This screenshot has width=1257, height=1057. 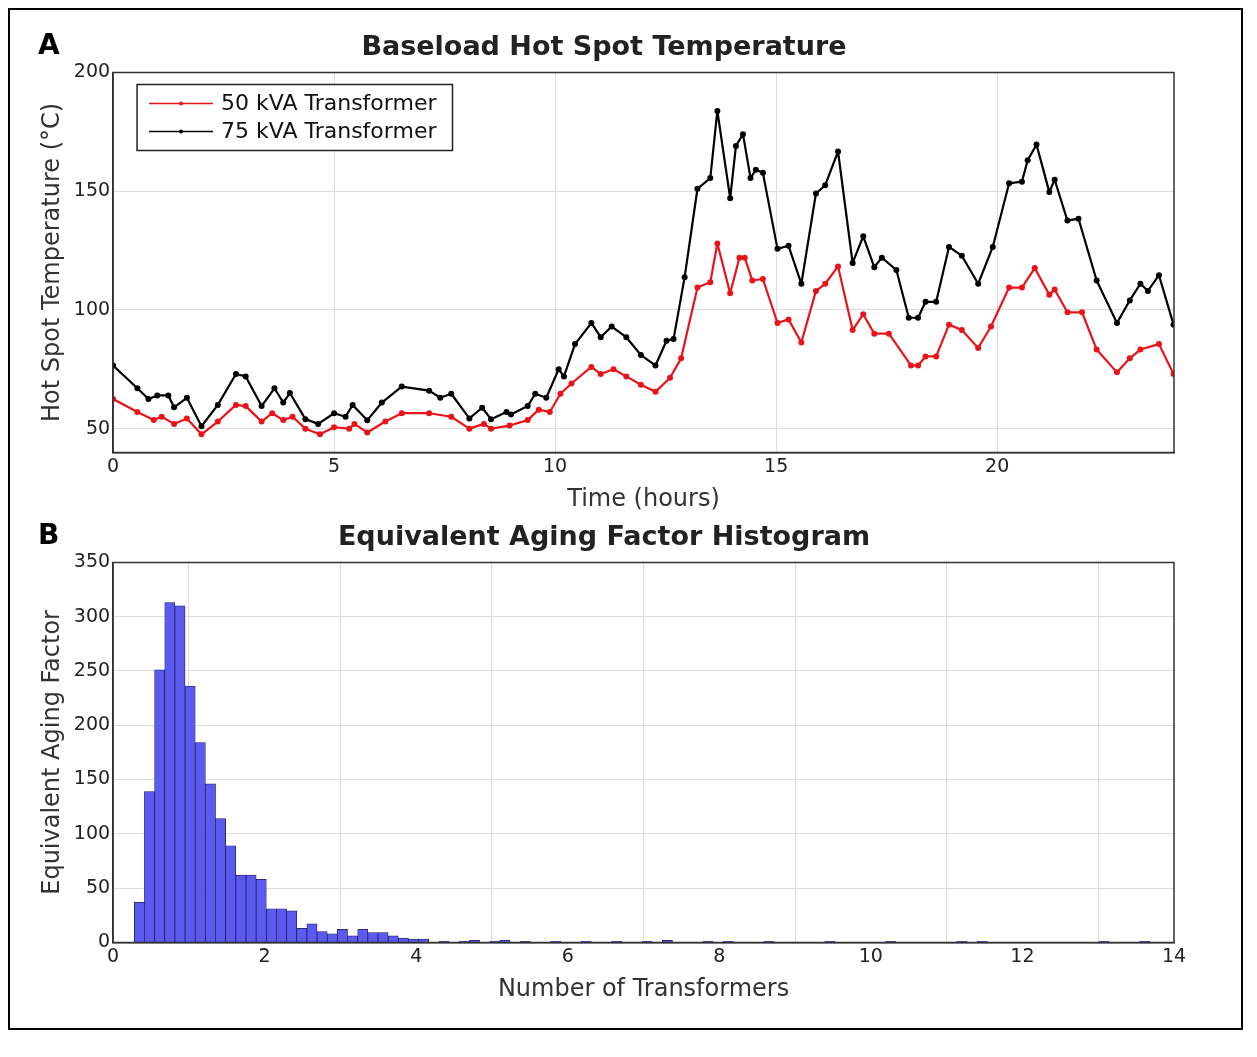 What do you see at coordinates (50, 262) in the screenshot?
I see `y-axis-title: Hot Spot Temperature (°C)` at bounding box center [50, 262].